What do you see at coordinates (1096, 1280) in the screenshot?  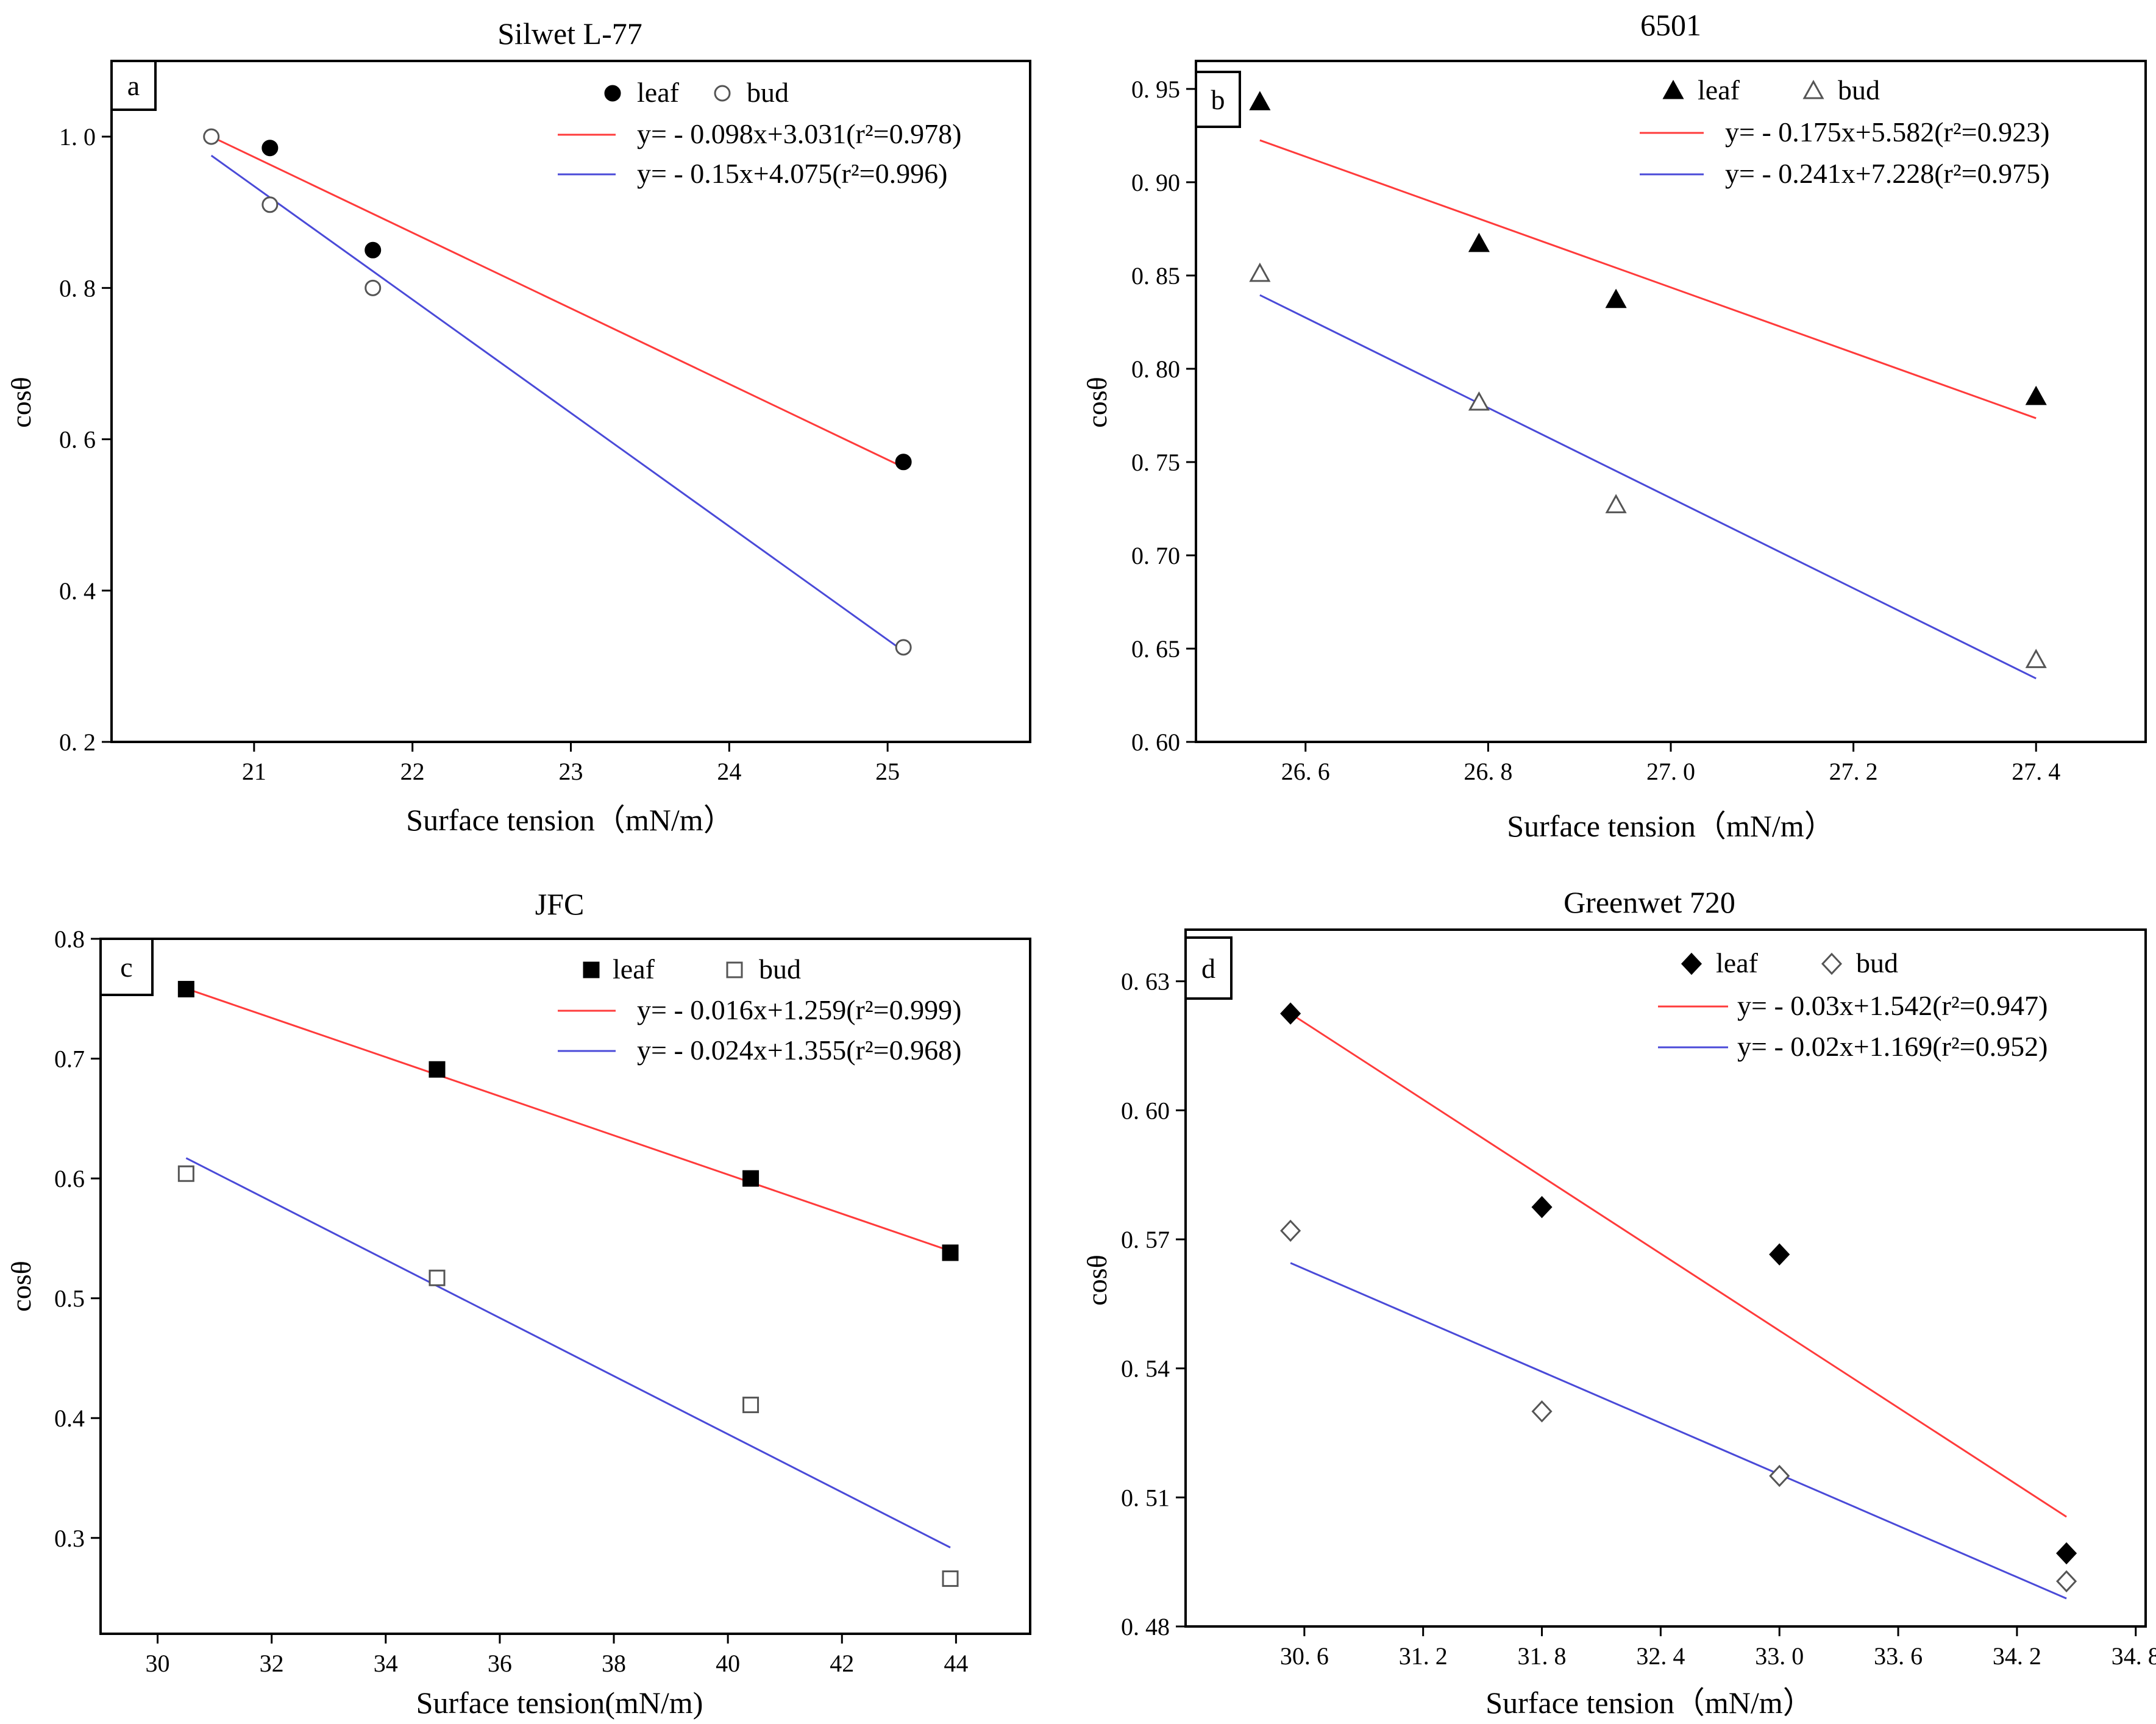 I see `panel-d-ylabel: cosθ` at bounding box center [1096, 1280].